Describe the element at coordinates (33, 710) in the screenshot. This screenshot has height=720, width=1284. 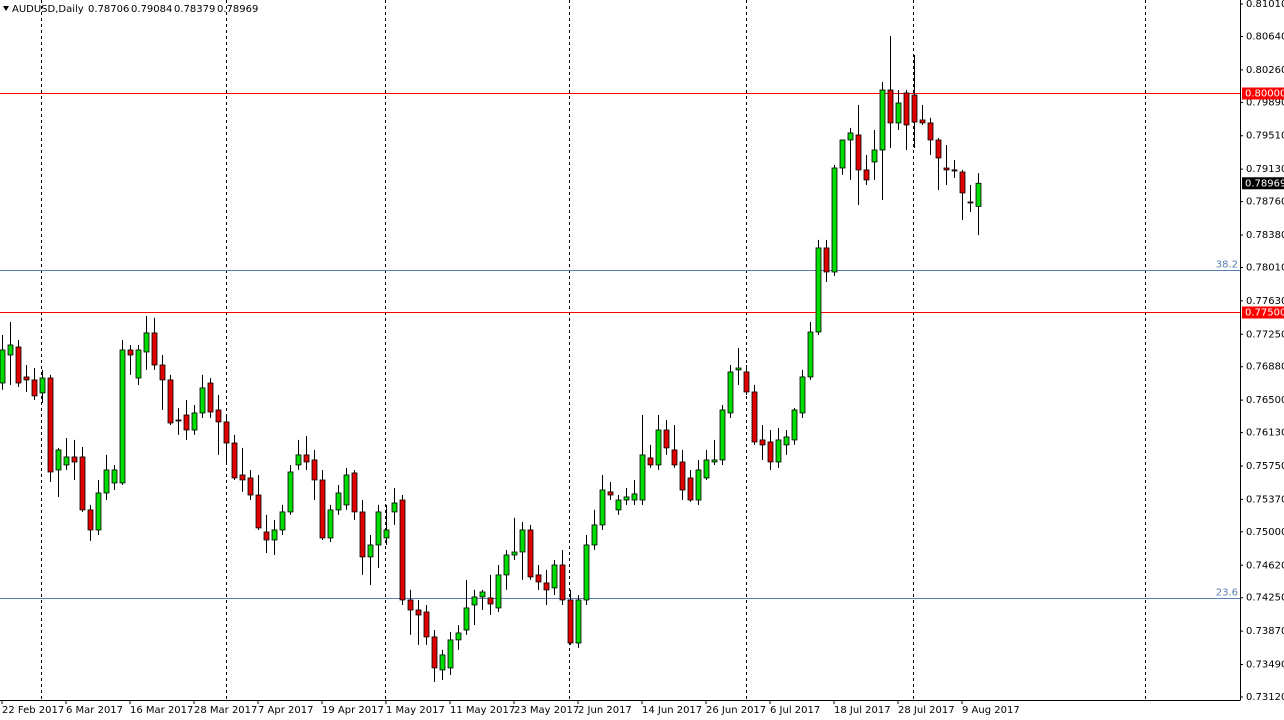
I see `x-tick-label: 22 Feb 2017` at that location.